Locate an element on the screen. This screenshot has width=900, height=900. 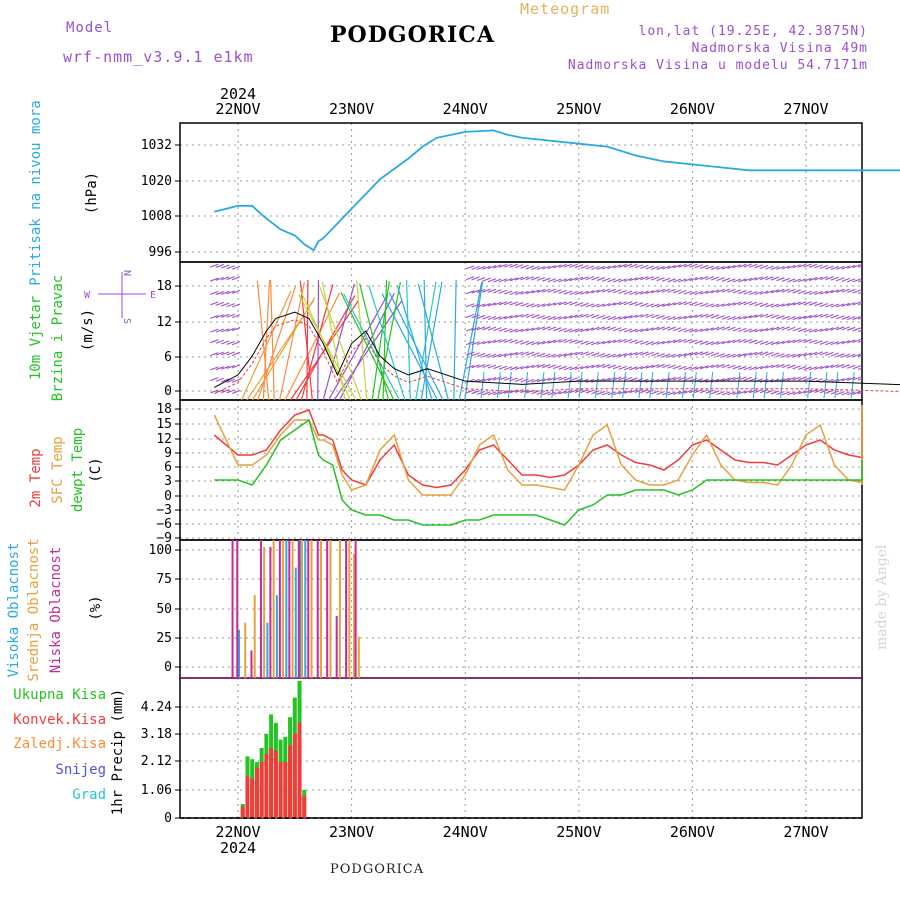
compass-south-label: S is located at coordinates (126, 321).